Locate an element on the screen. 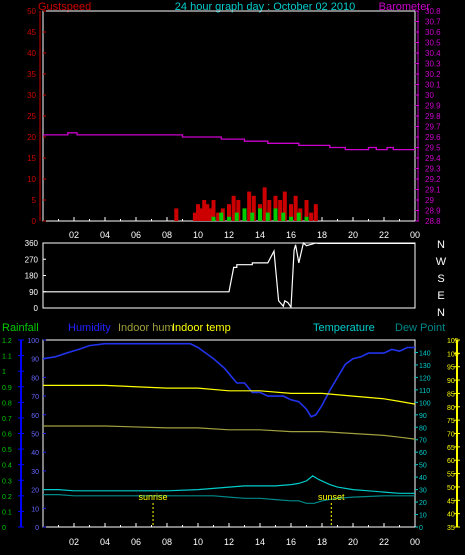  rain-tick-label: 0.6 is located at coordinates (7, 435).